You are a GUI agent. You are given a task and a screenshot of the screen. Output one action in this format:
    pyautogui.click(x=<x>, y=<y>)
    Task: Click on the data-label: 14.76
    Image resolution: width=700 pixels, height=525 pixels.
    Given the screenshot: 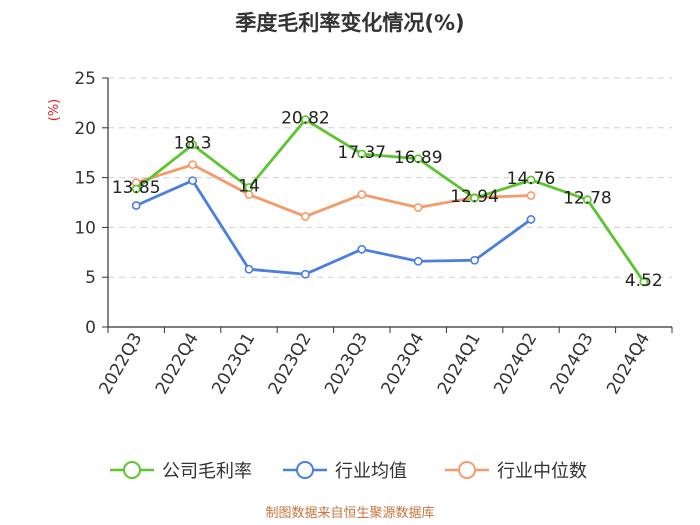 What is the action you would take?
    pyautogui.click(x=531, y=179)
    